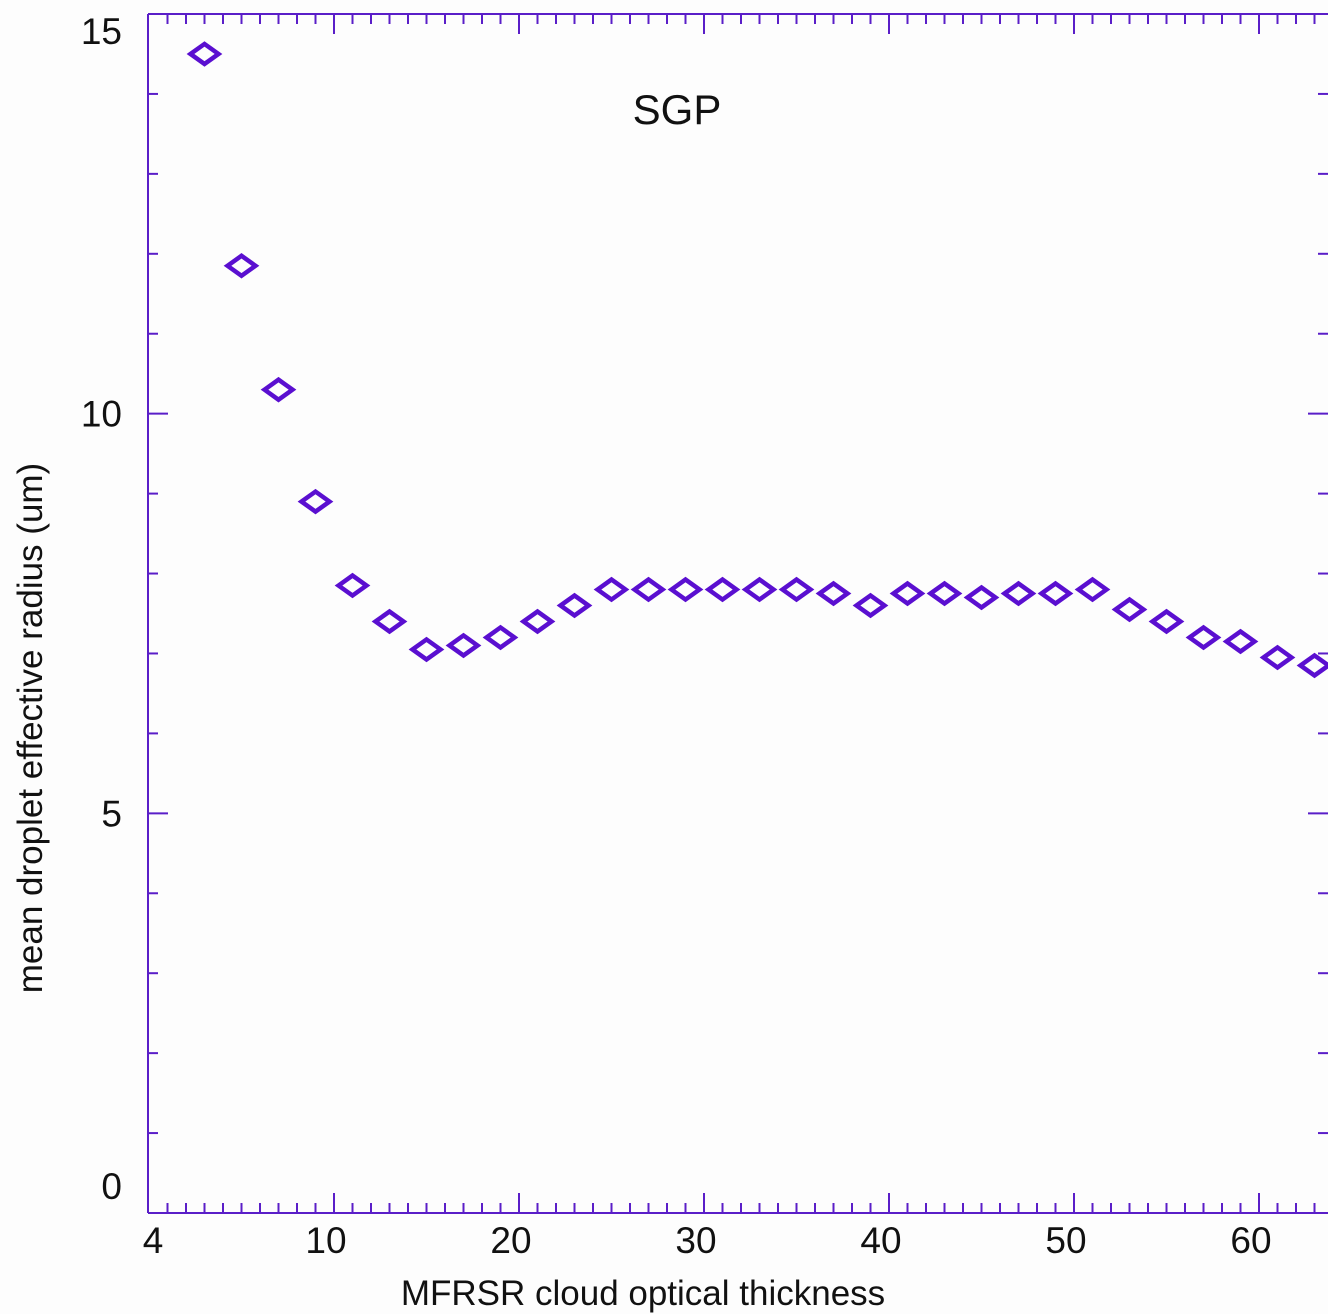 The image size is (1328, 1314). What do you see at coordinates (111, 813) in the screenshot?
I see `y-tick-label: 5` at bounding box center [111, 813].